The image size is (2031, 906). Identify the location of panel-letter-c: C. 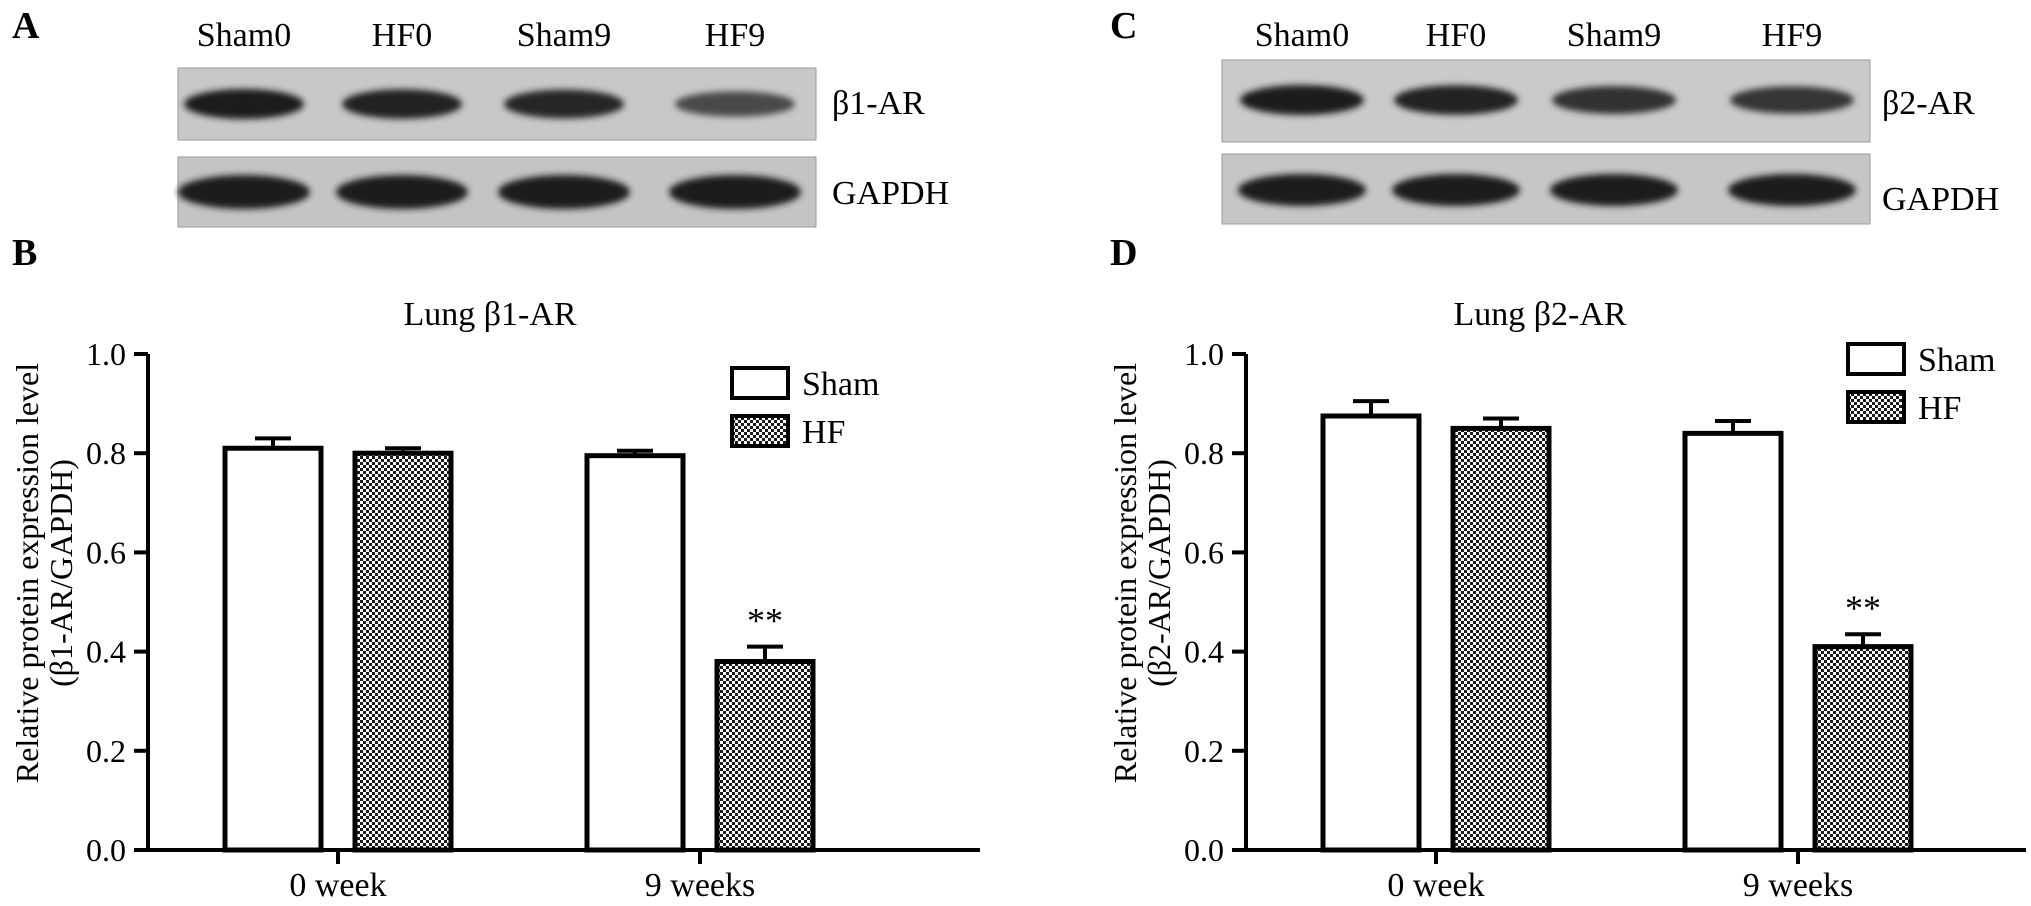
(1123, 26).